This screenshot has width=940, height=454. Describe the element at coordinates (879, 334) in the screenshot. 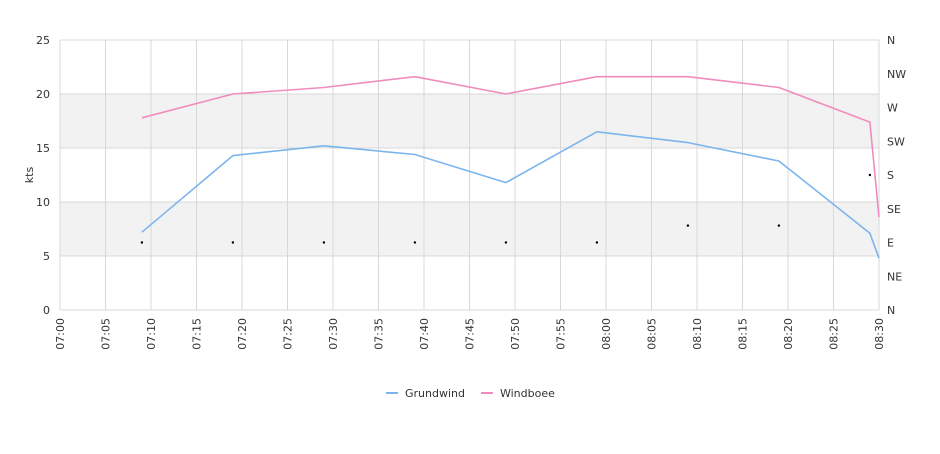

I see `x-tick-label: 08:30` at that location.